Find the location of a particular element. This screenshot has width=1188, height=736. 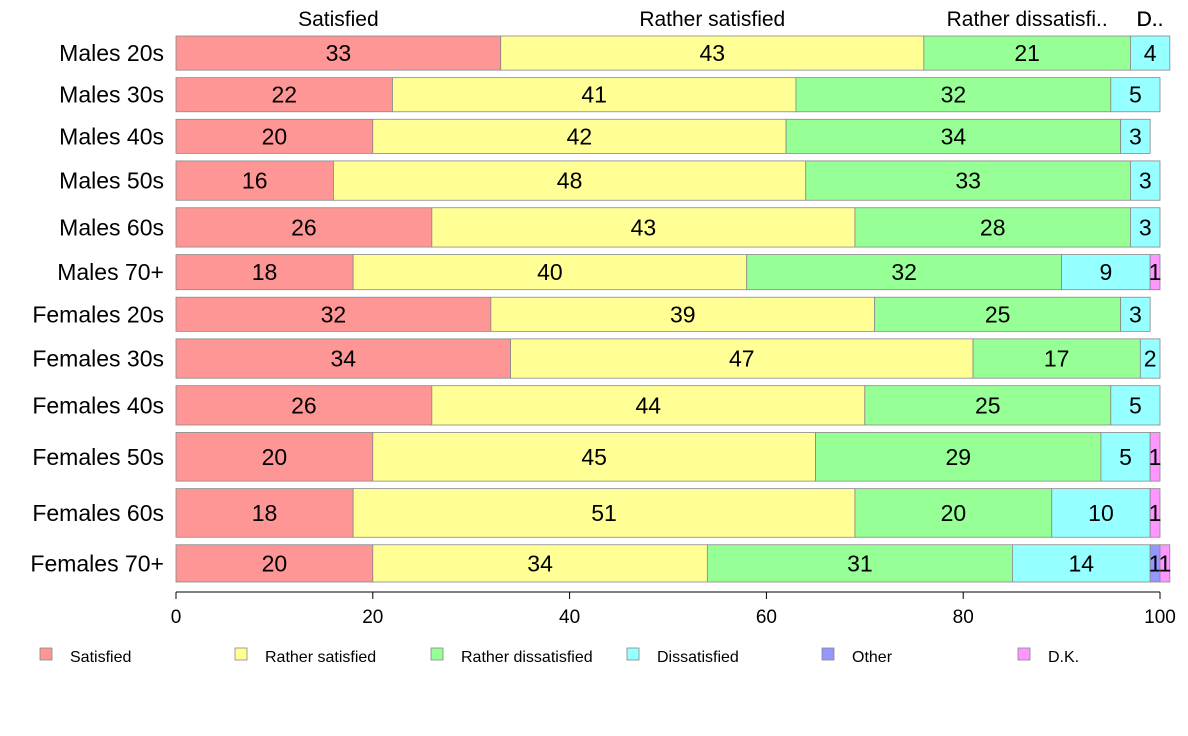

data-label: 34 is located at coordinates (954, 136).